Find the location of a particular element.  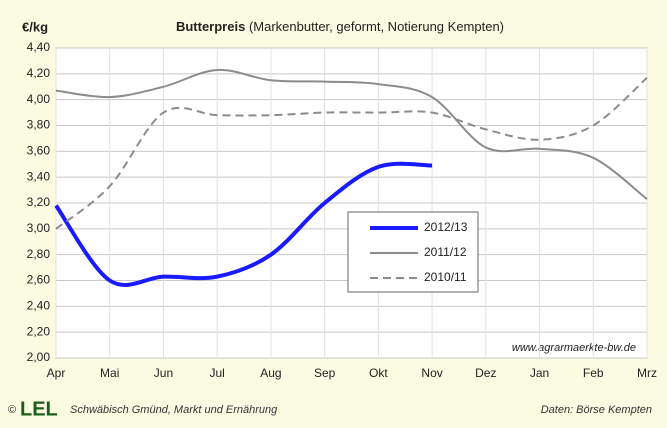

legend-label: 2012/13 is located at coordinates (446, 227).